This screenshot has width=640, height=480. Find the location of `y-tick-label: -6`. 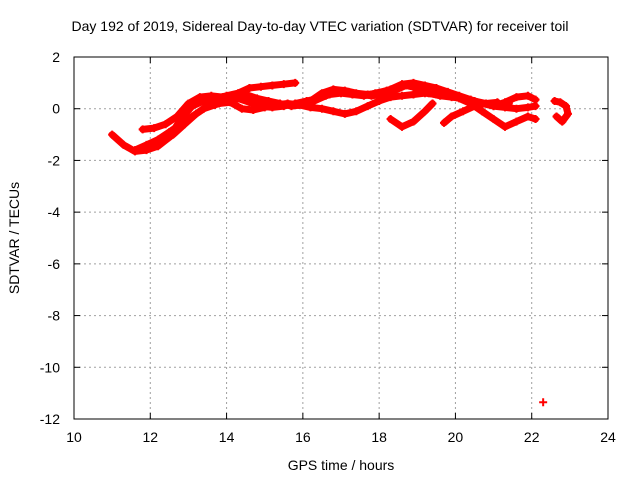

y-tick-label: -6 is located at coordinates (54, 264).